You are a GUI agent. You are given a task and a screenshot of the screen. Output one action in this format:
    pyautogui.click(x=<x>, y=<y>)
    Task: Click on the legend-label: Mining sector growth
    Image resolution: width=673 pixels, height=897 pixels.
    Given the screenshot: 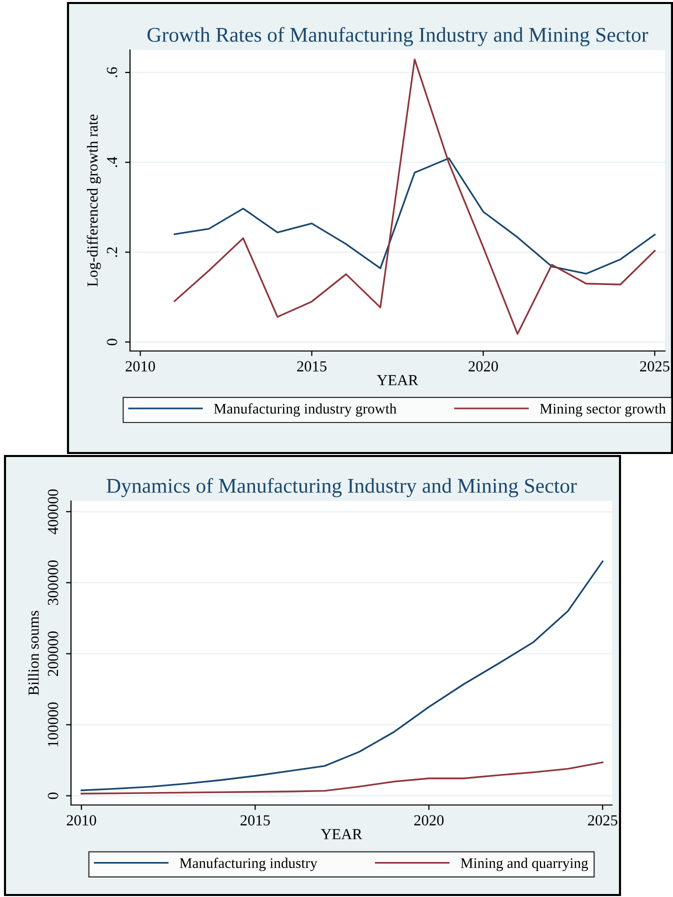 What is the action you would take?
    pyautogui.click(x=603, y=410)
    